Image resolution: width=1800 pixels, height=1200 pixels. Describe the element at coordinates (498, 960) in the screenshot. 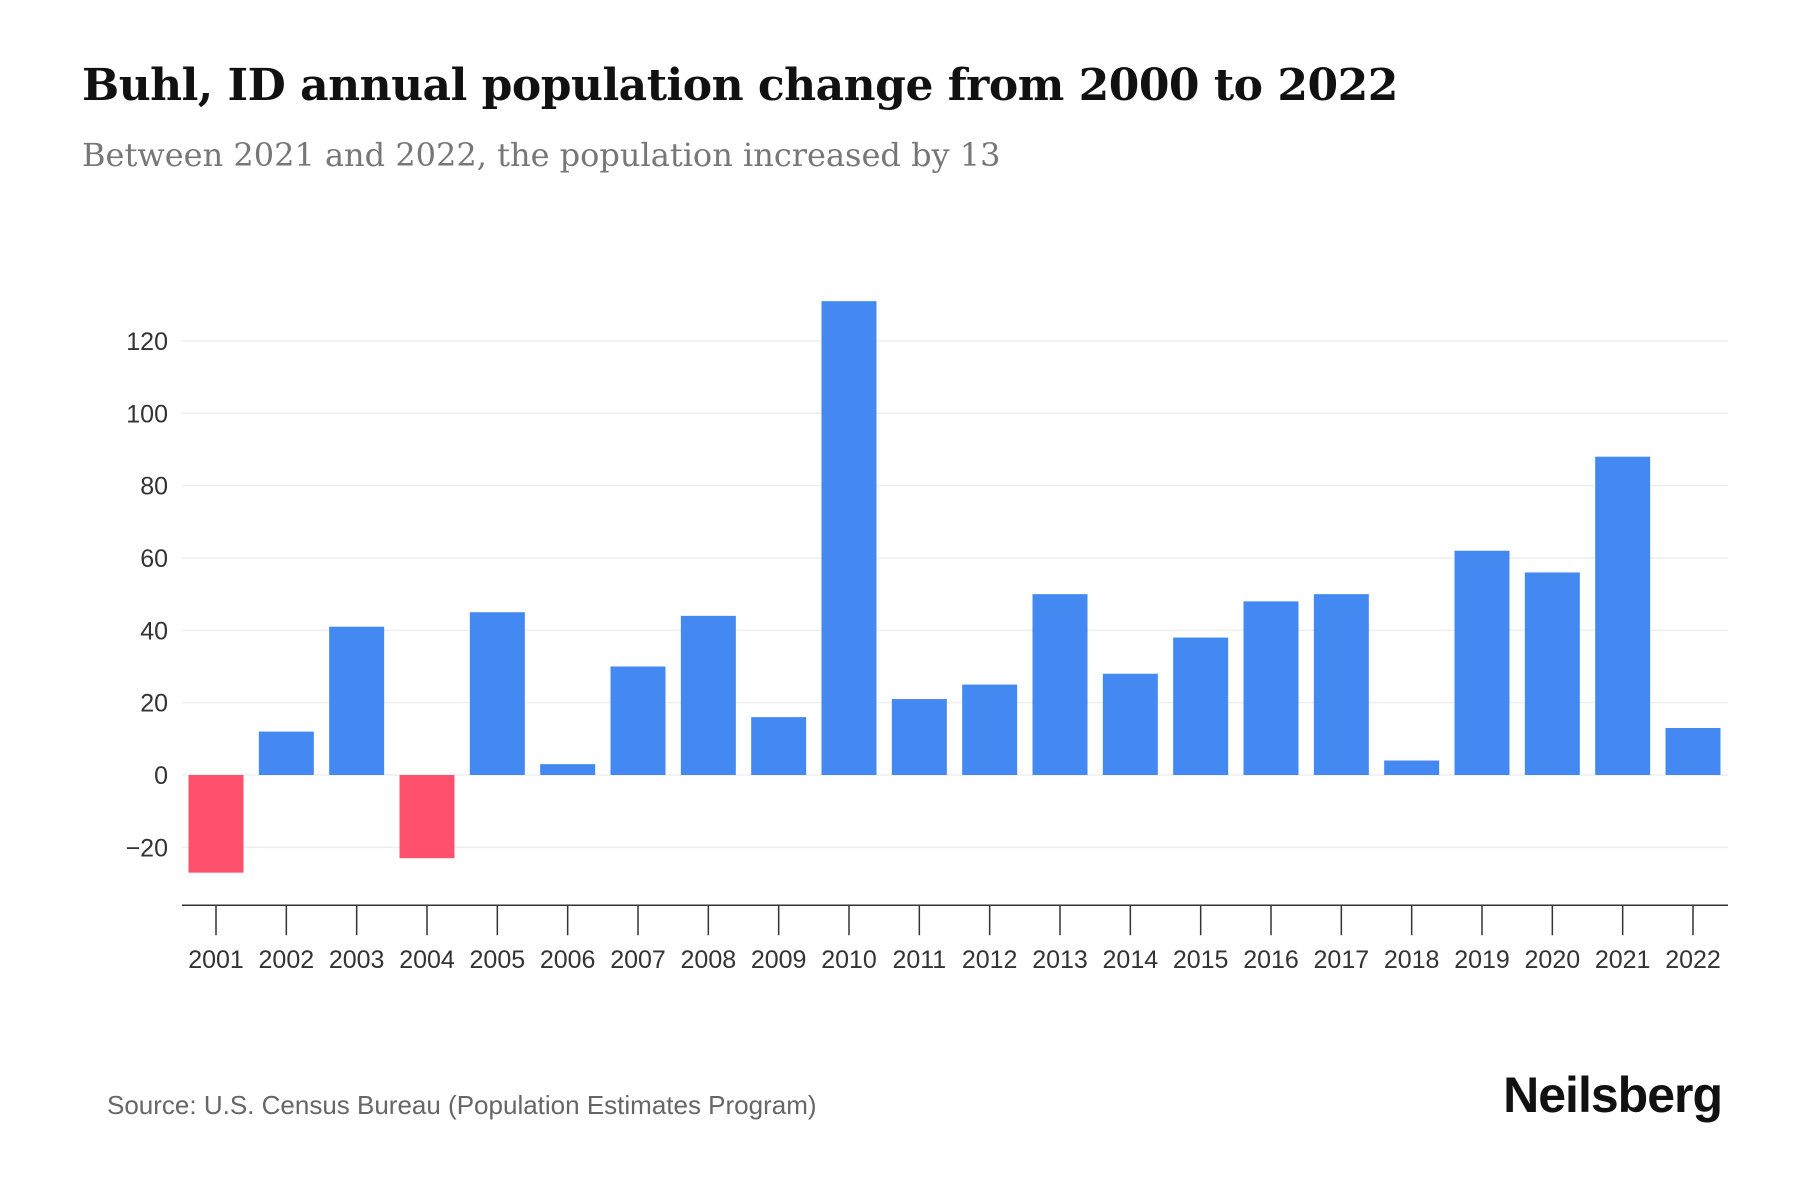

I see `x-tick-label: 2005` at that location.